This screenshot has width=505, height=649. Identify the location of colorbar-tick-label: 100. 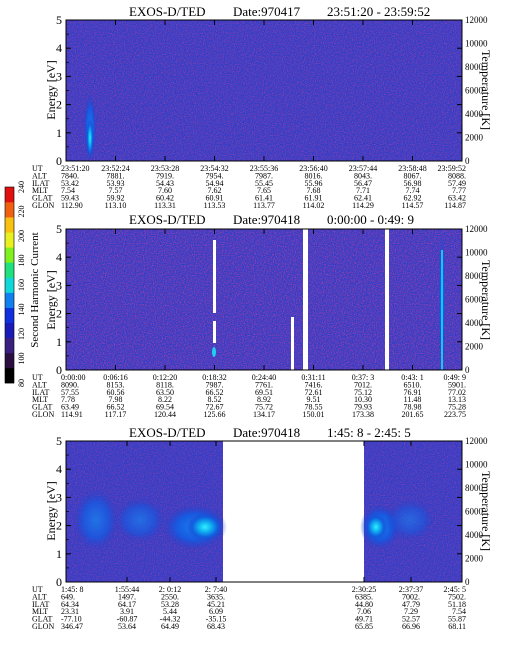
(21, 359).